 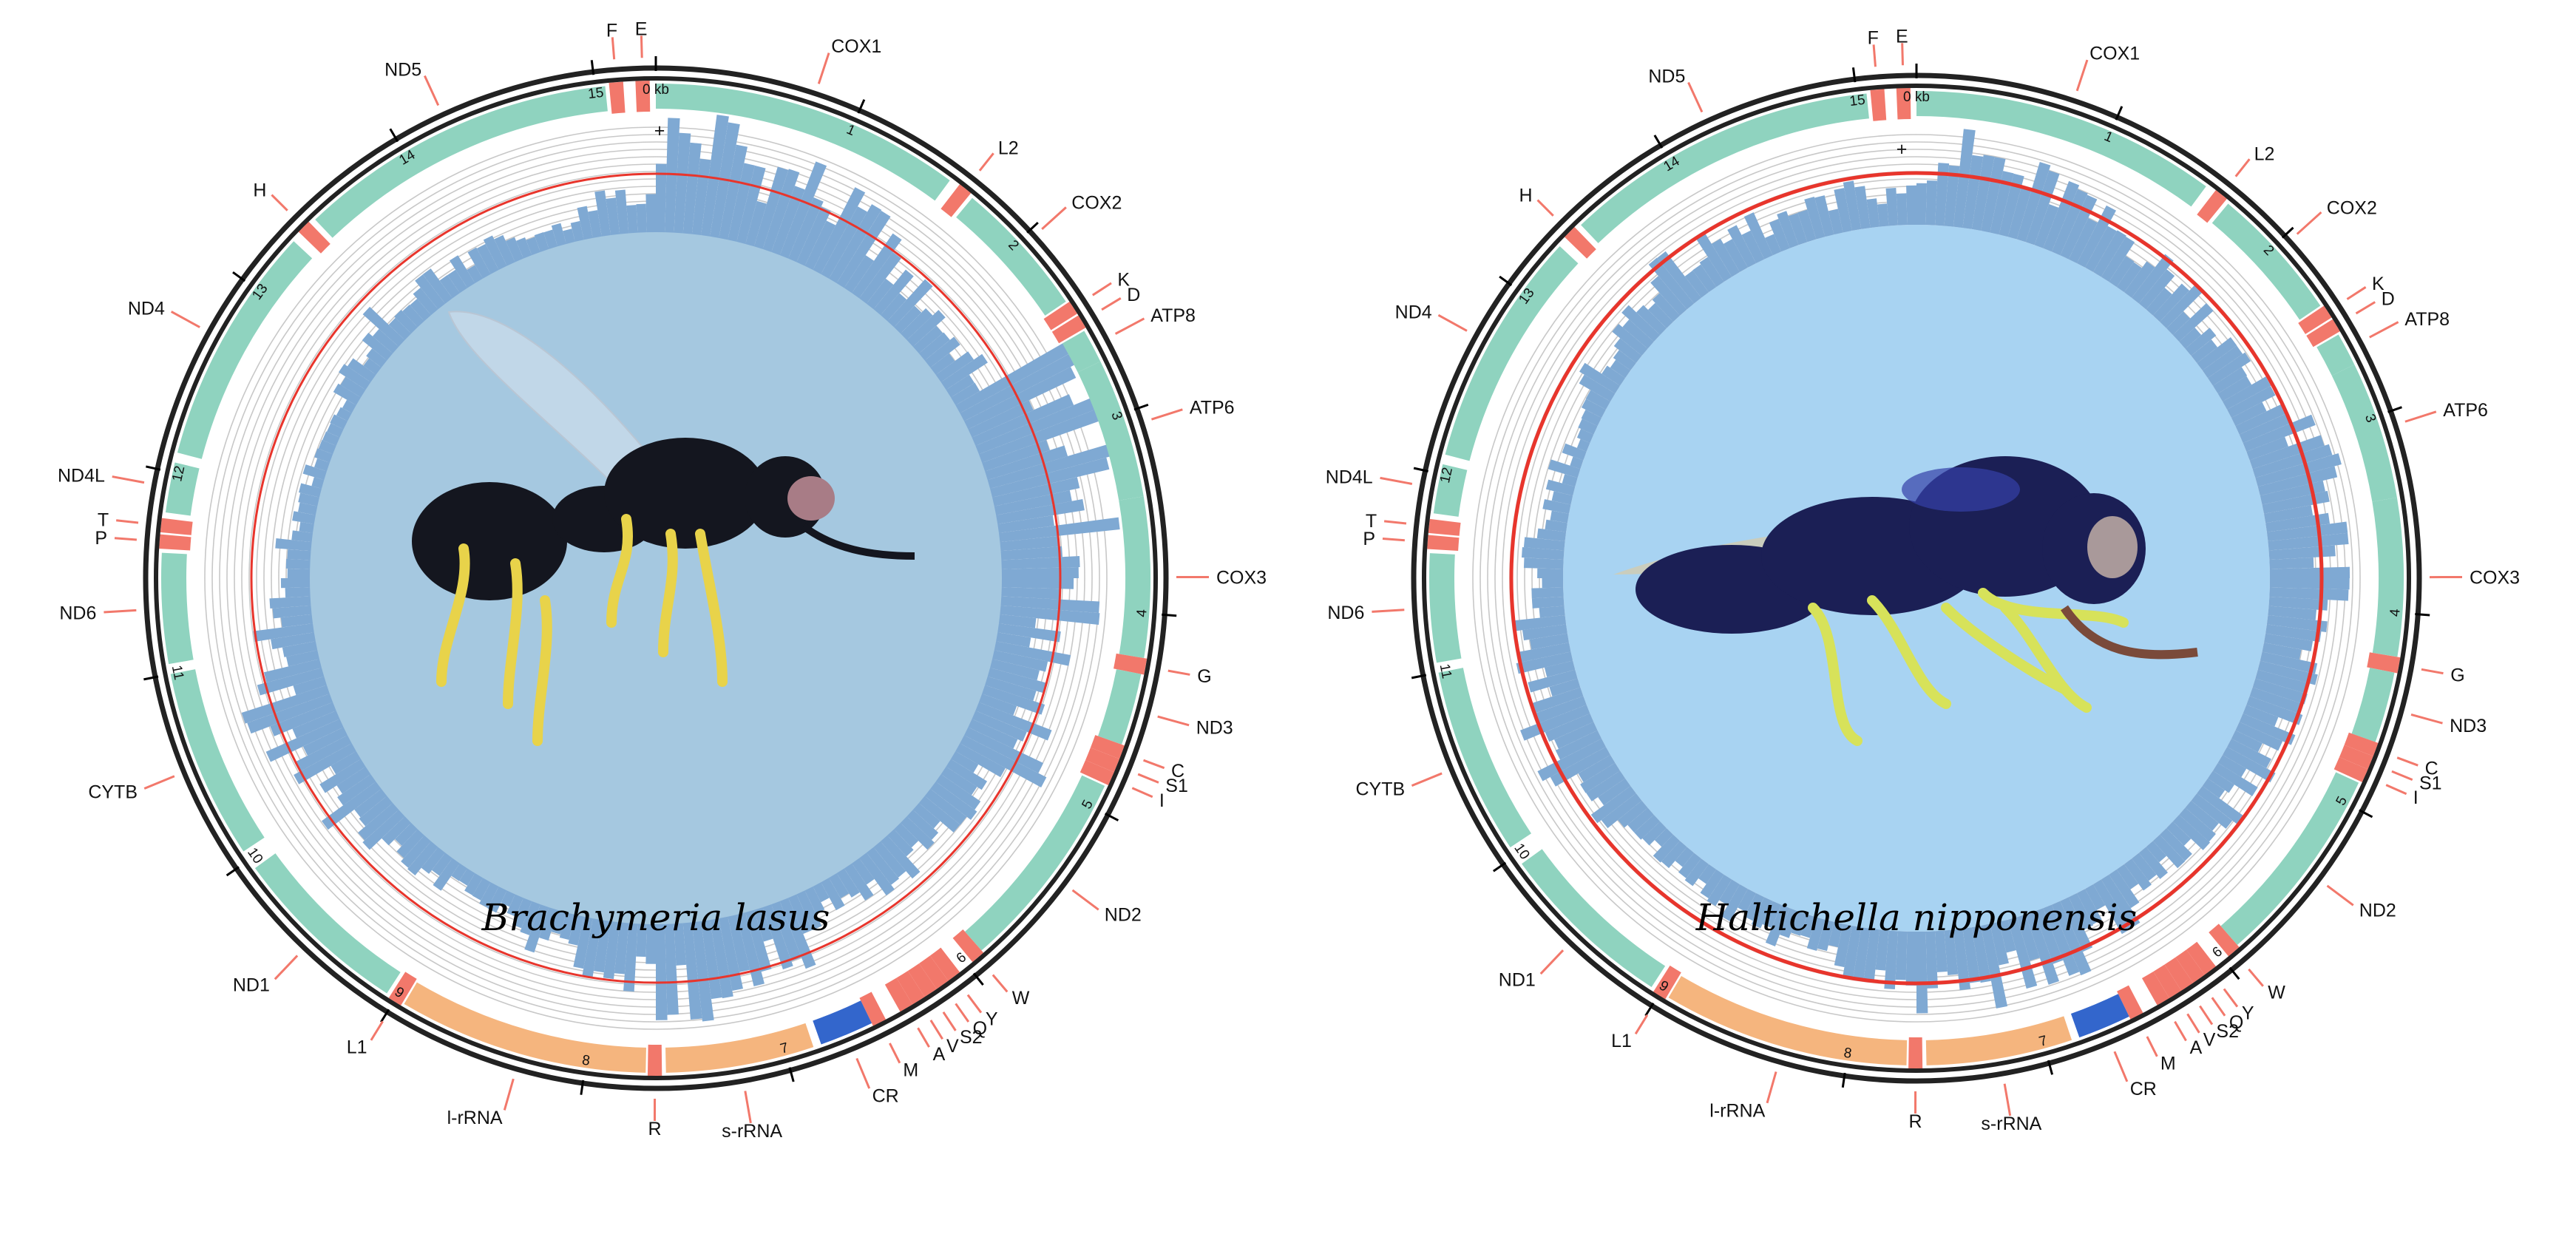 I want to click on leader-i, so click(x=1142, y=793).